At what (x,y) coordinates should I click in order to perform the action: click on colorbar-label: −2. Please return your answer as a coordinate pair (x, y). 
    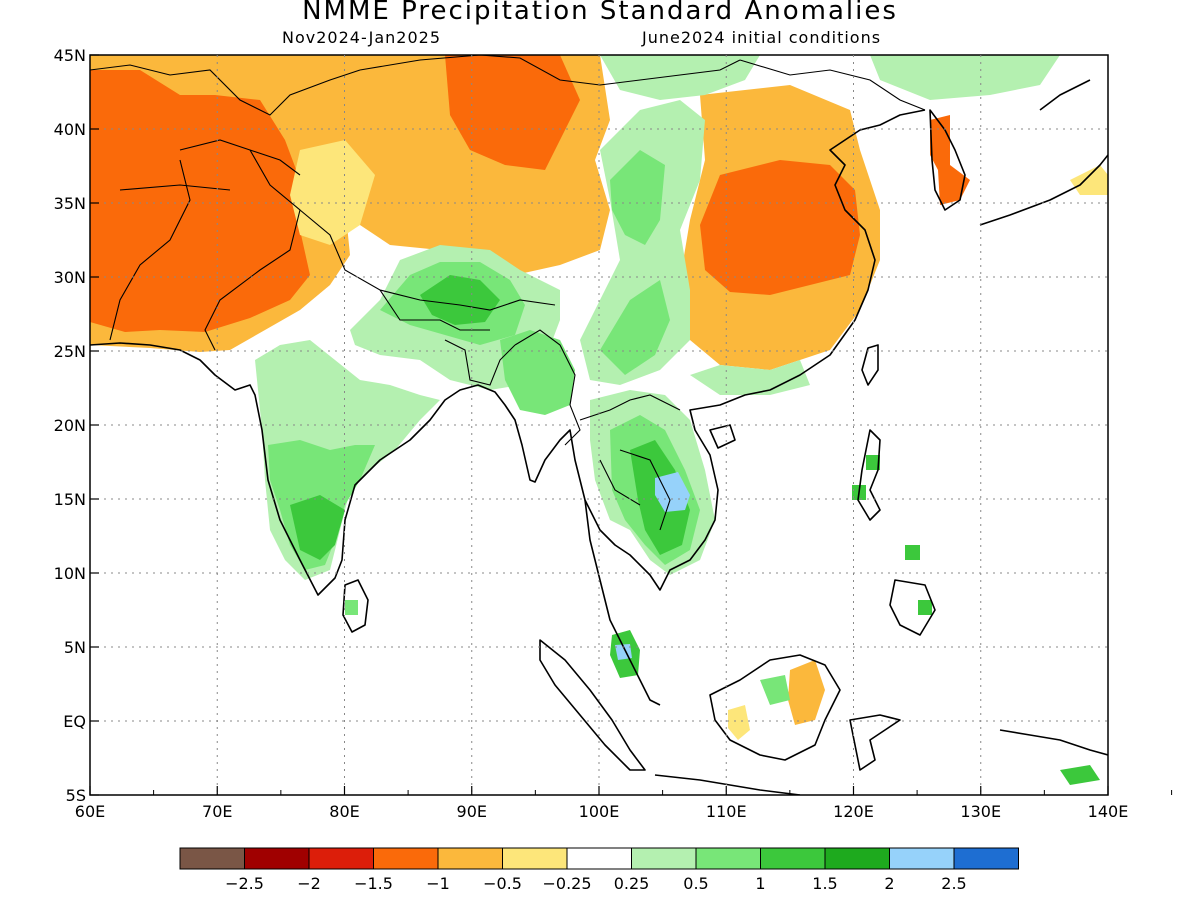
    Looking at the image, I should click on (309, 883).